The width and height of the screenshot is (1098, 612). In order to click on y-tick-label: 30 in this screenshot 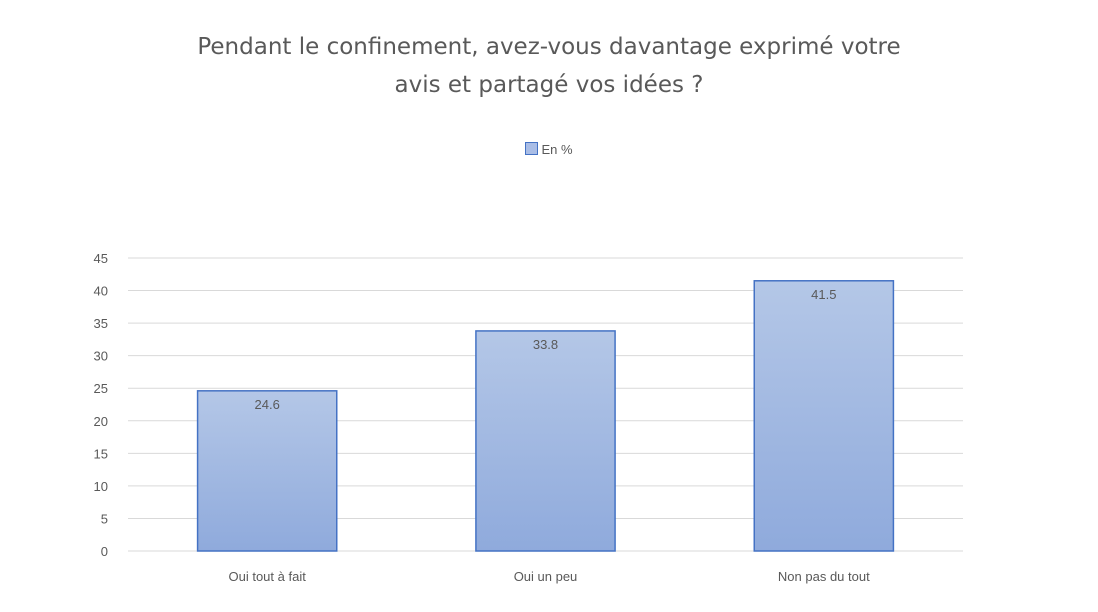, I will do `click(101, 356)`.